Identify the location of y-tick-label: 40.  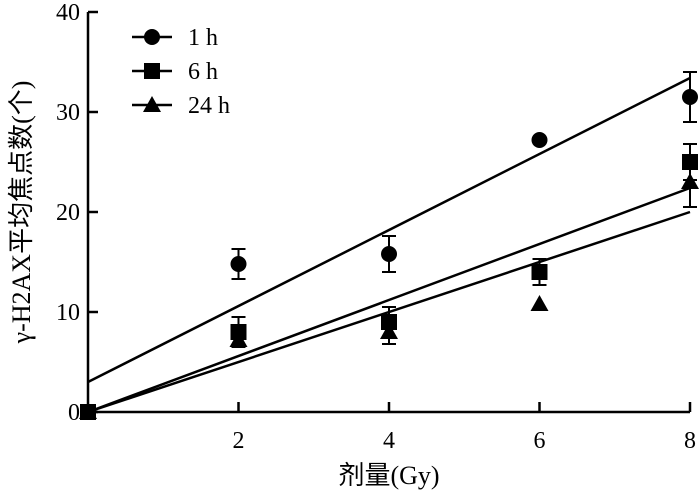
(68, 13).